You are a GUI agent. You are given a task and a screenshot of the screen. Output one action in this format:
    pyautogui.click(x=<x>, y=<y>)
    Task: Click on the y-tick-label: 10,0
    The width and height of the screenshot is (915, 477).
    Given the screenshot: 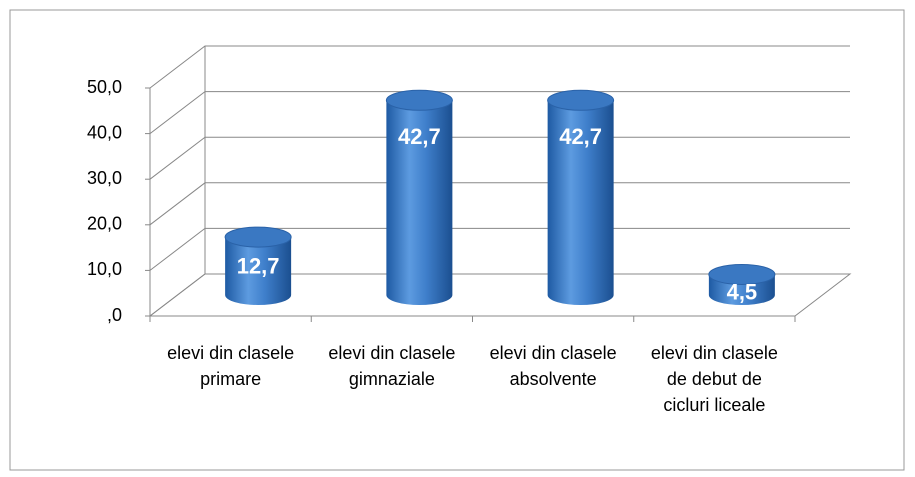 What is the action you would take?
    pyautogui.click(x=104, y=269)
    